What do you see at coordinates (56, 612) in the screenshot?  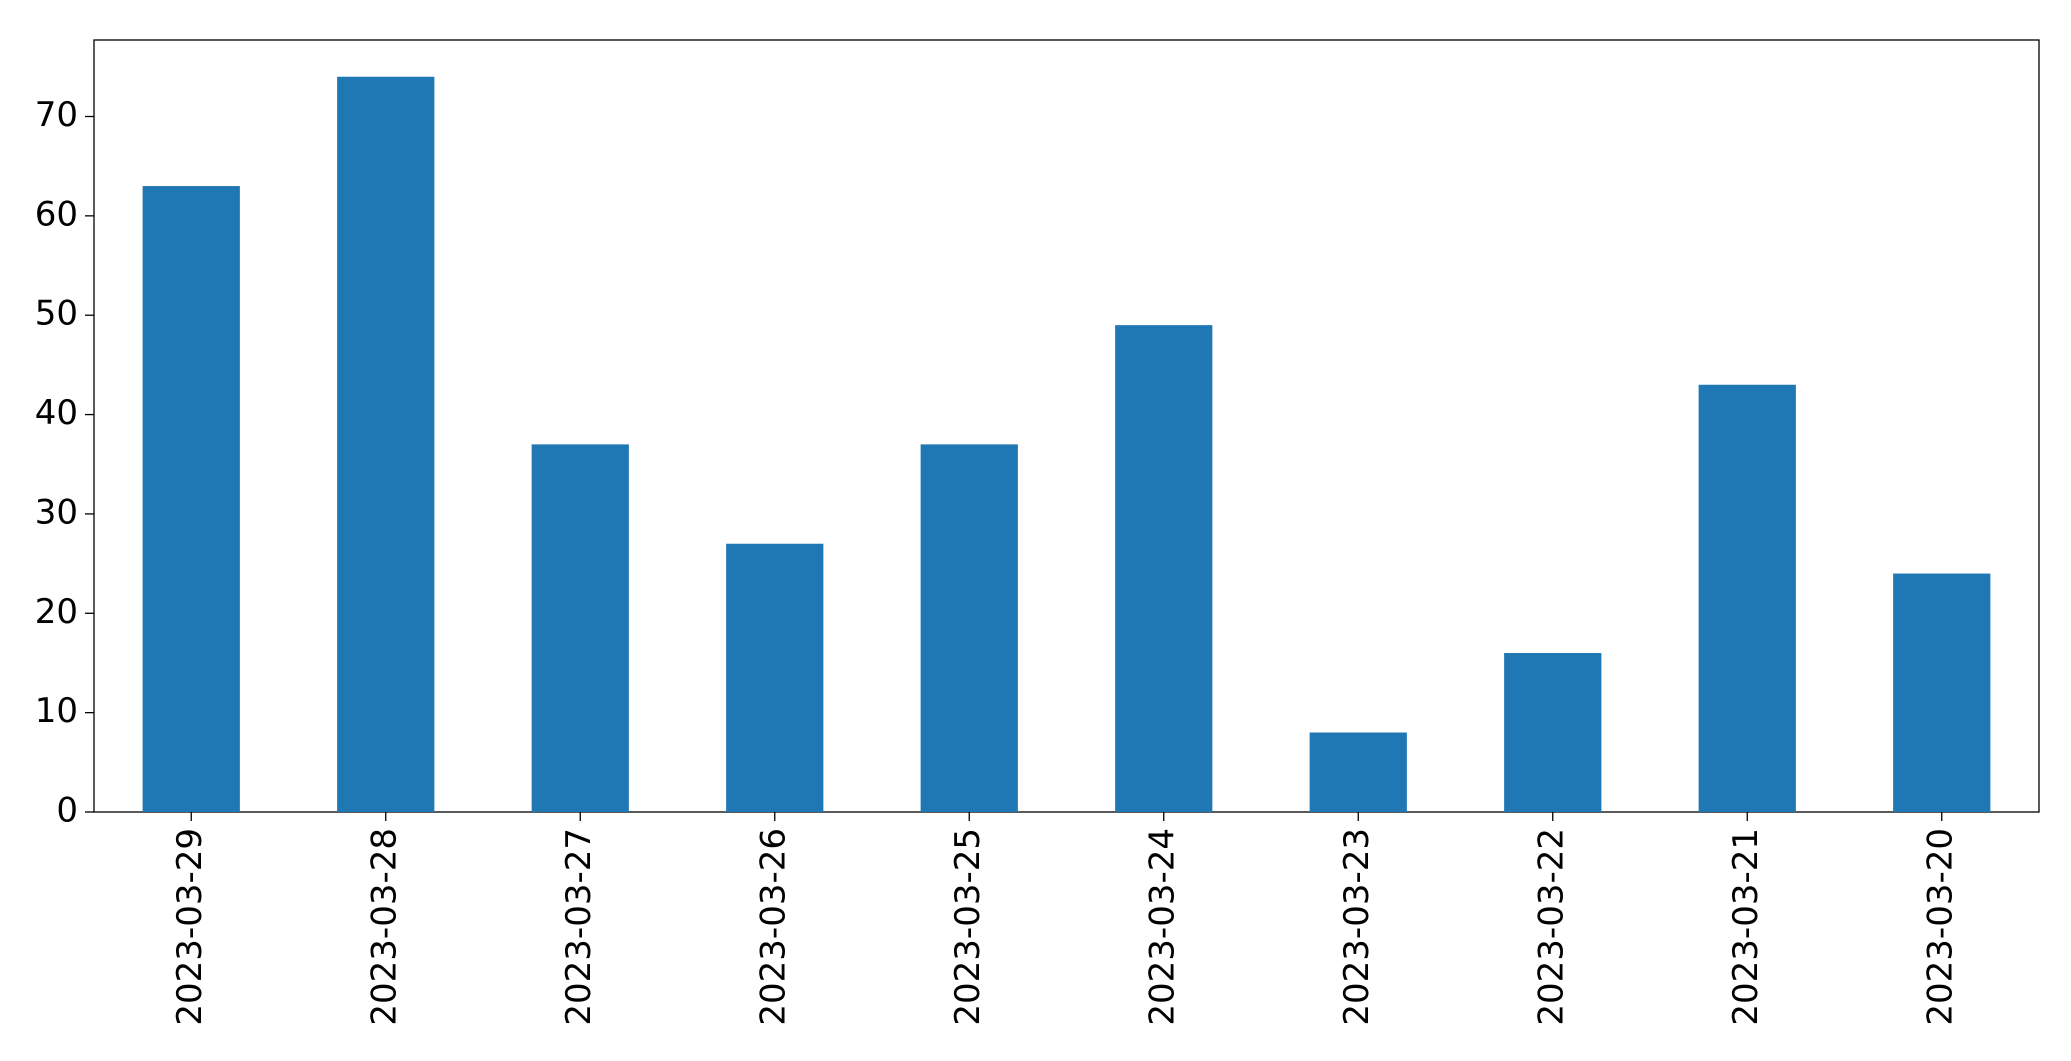 I see `y-tick-label: 20` at bounding box center [56, 612].